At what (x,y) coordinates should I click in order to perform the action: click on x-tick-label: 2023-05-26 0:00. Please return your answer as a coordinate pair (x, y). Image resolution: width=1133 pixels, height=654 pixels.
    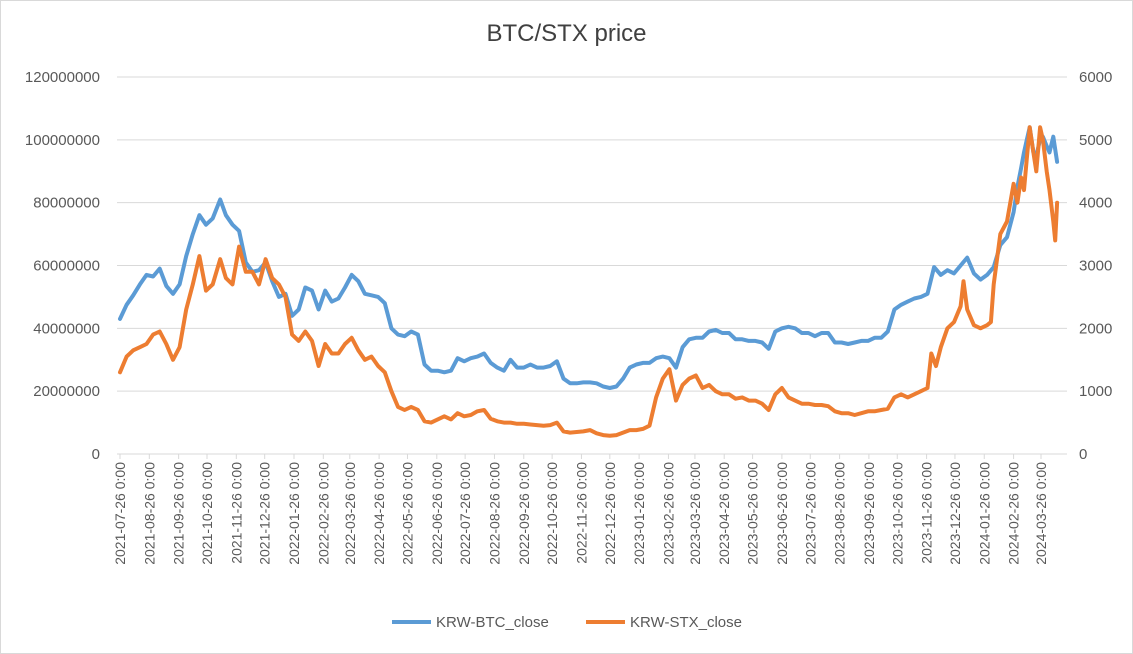
    Looking at the image, I should click on (753, 513).